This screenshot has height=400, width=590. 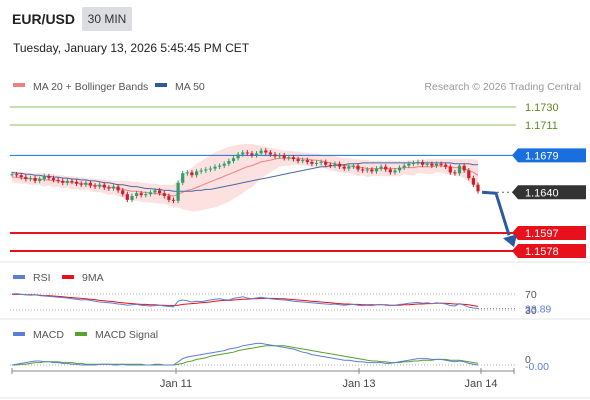 What do you see at coordinates (528, 360) in the screenshot?
I see `macd-zero-label: 0` at bounding box center [528, 360].